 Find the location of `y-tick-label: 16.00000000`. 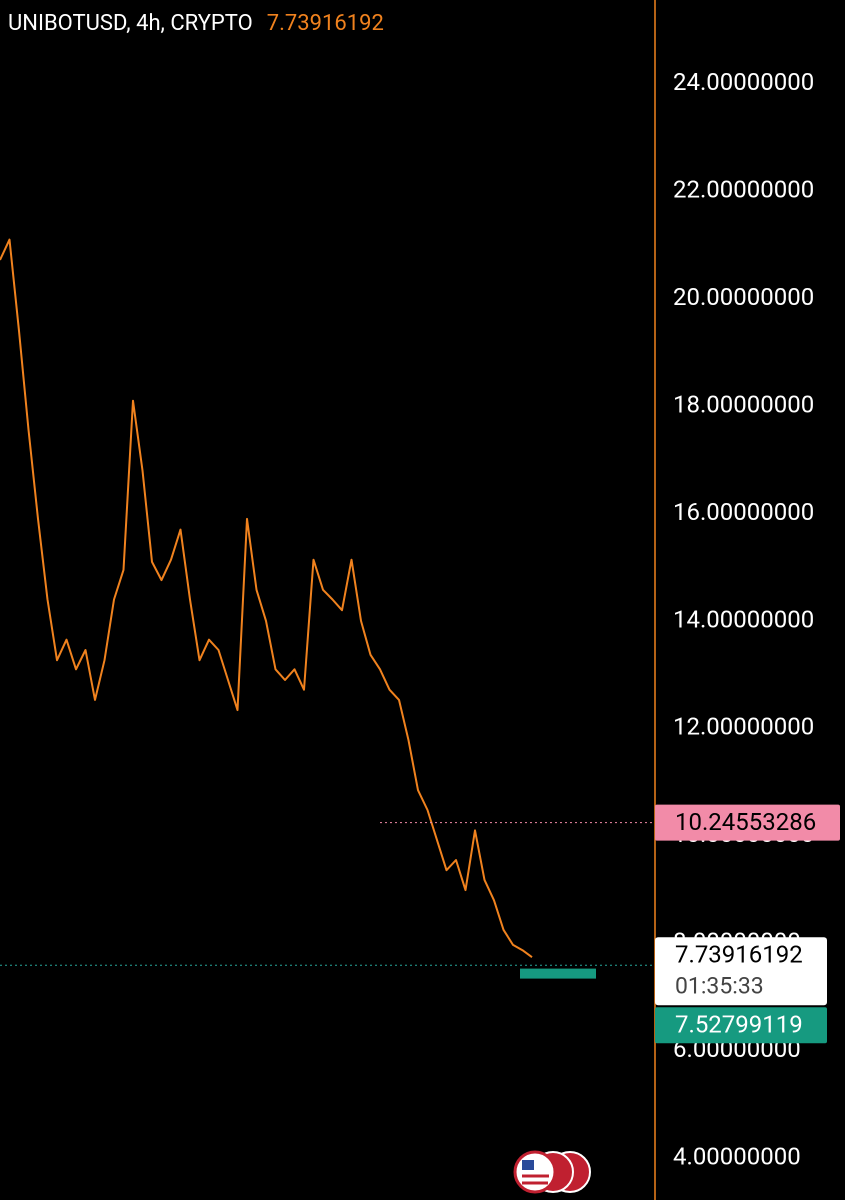

y-tick-label: 16.00000000 is located at coordinates (743, 512).